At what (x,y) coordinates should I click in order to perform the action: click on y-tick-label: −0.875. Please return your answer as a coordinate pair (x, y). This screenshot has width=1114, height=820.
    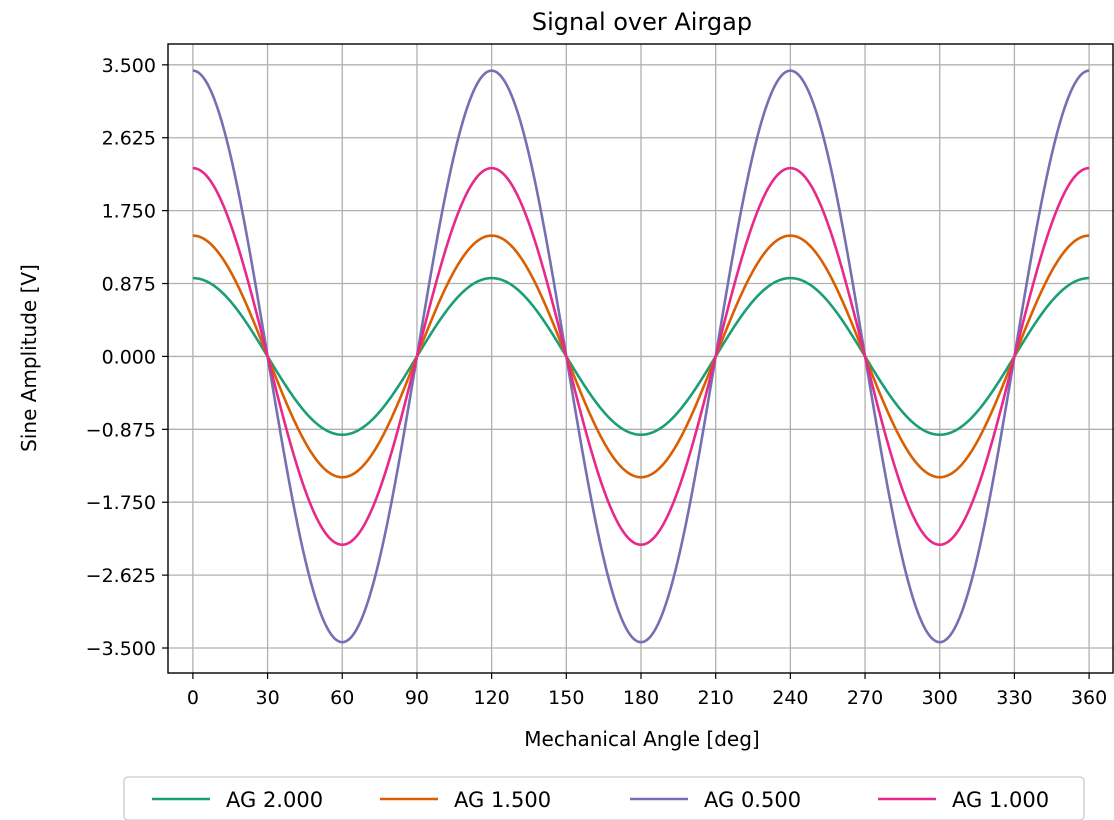
    Looking at the image, I should click on (121, 430).